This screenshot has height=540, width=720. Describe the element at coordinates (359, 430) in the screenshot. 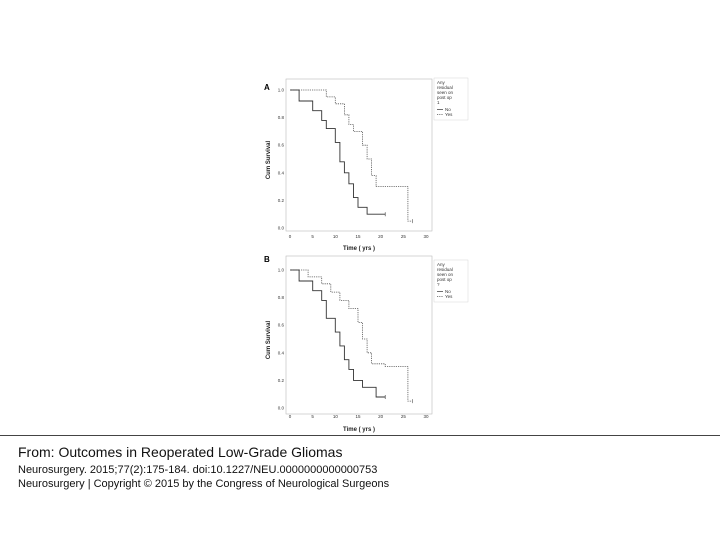

I see `x-axis-title-b: Time ( yrs )` at that location.